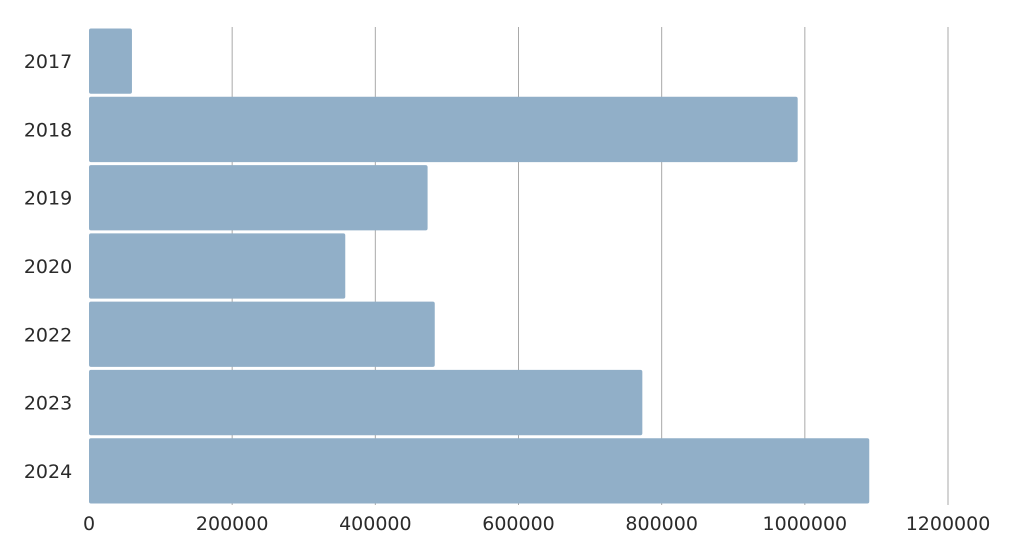 Image resolution: width=1024 pixels, height=557 pixels. I want to click on x-tick-label: 200000, so click(232, 524).